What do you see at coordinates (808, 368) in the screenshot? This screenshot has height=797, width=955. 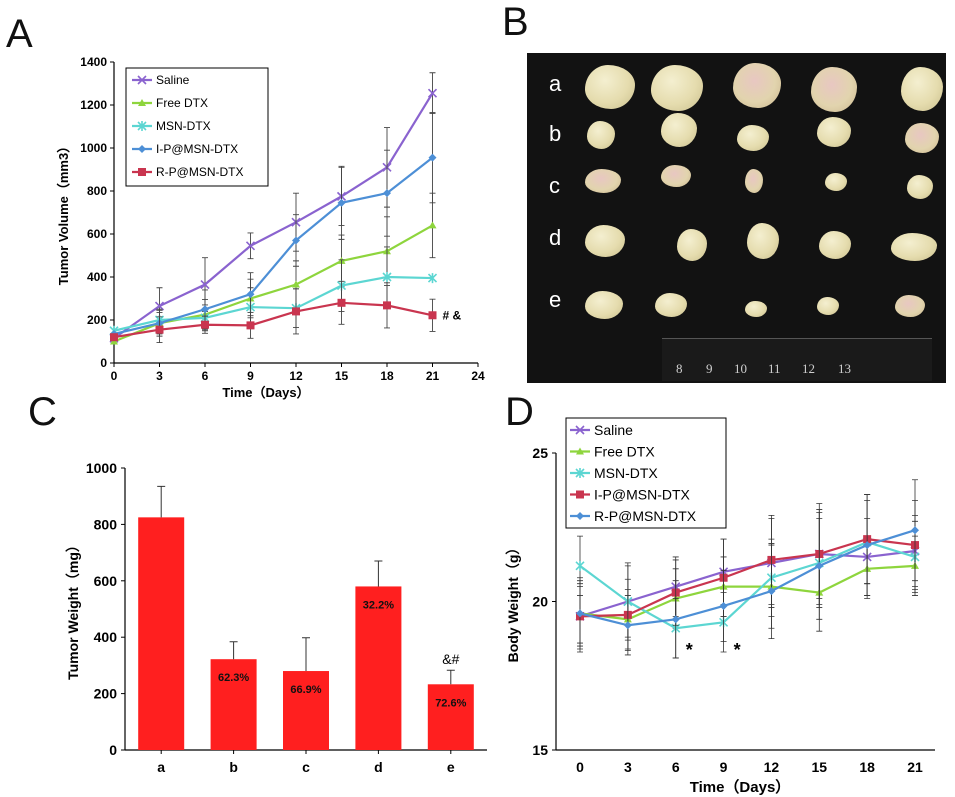 I see `ruler-number: 12` at bounding box center [808, 368].